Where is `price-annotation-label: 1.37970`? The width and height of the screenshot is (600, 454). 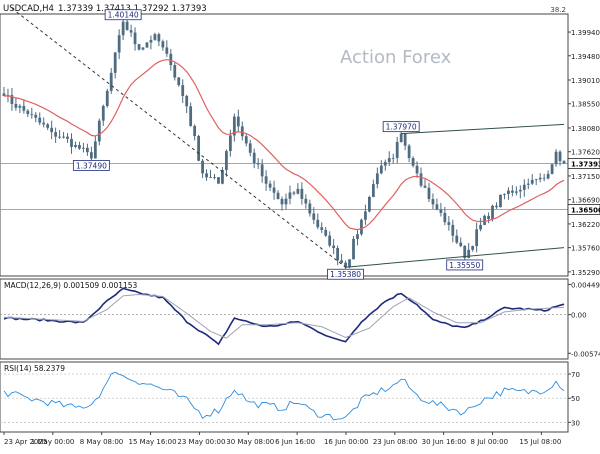 price-annotation-label: 1.37970 is located at coordinates (401, 127).